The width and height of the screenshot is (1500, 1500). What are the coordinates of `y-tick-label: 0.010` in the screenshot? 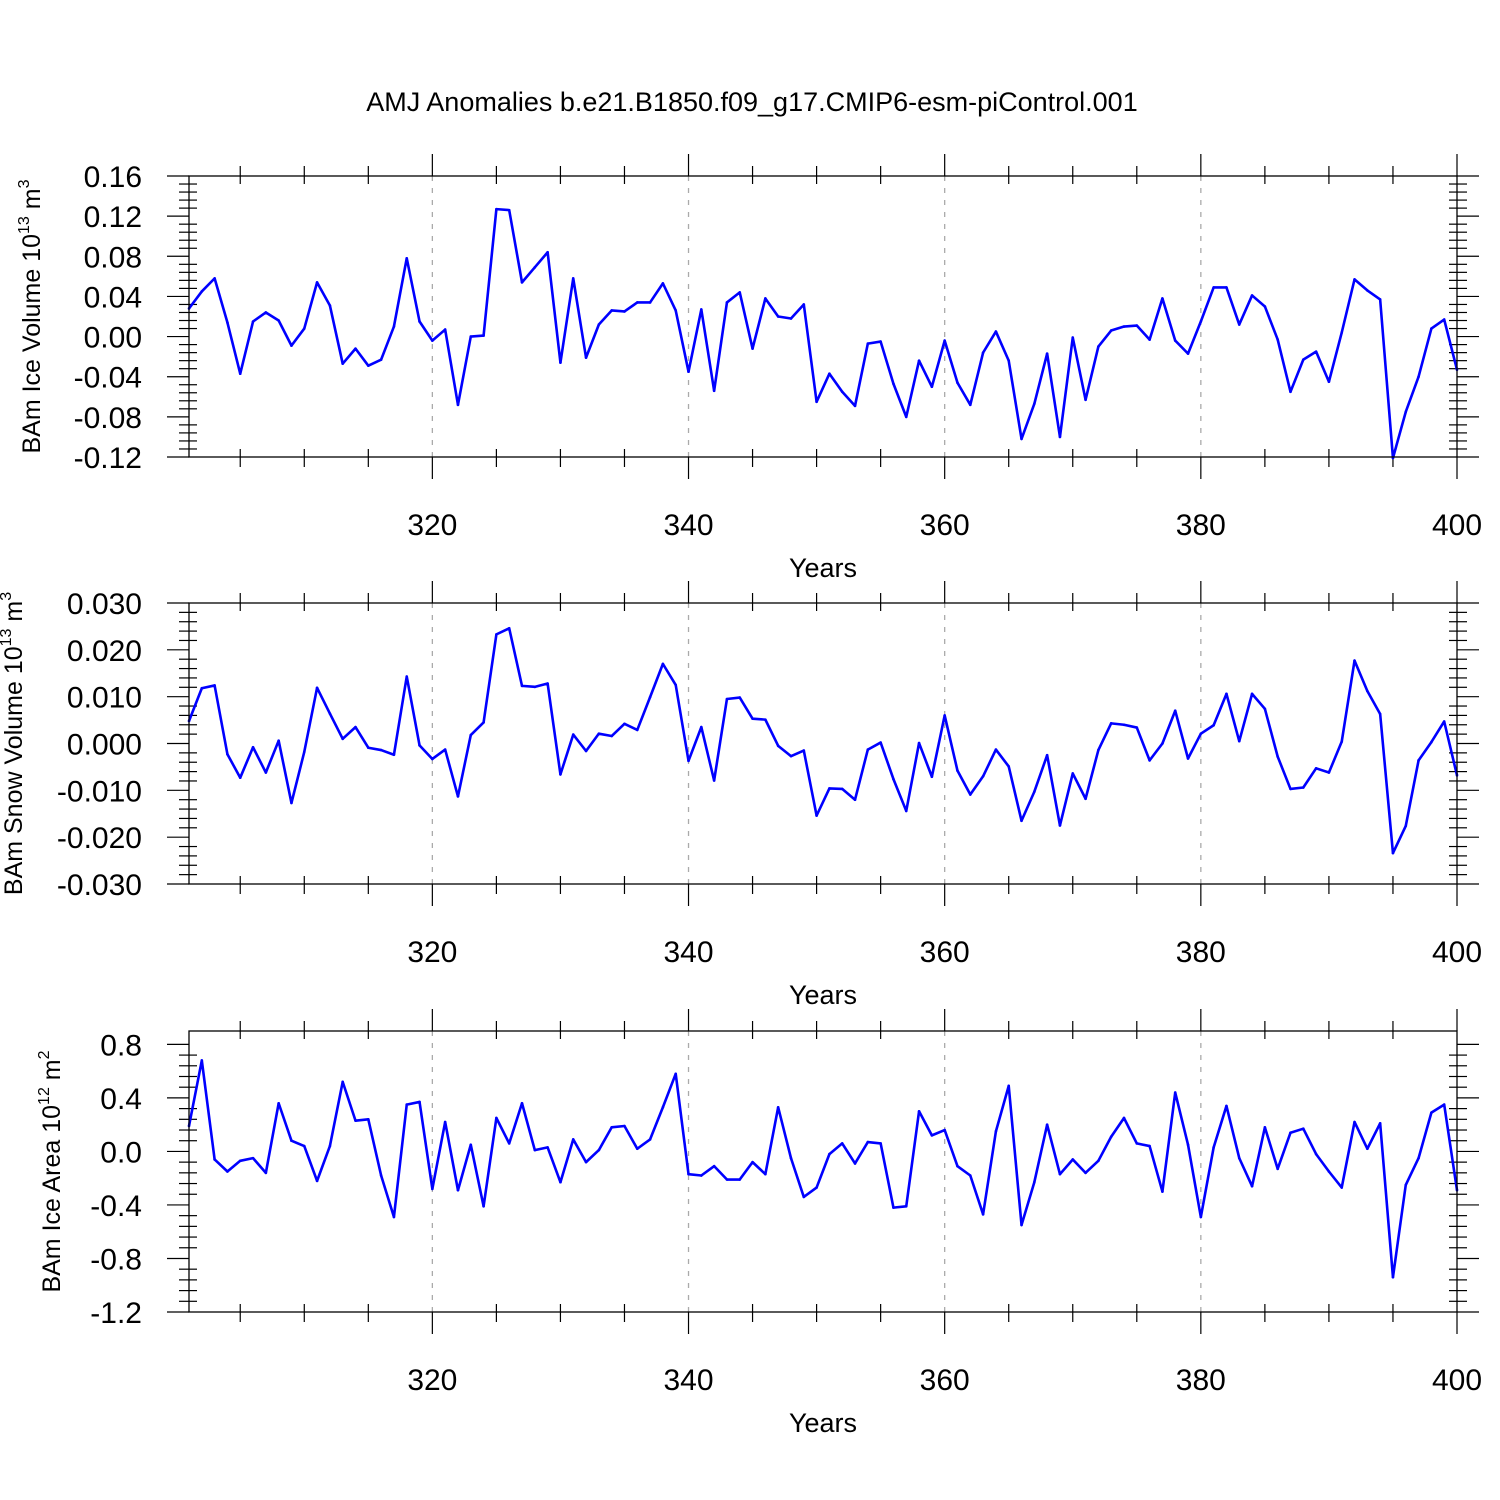 It's located at (104, 698).